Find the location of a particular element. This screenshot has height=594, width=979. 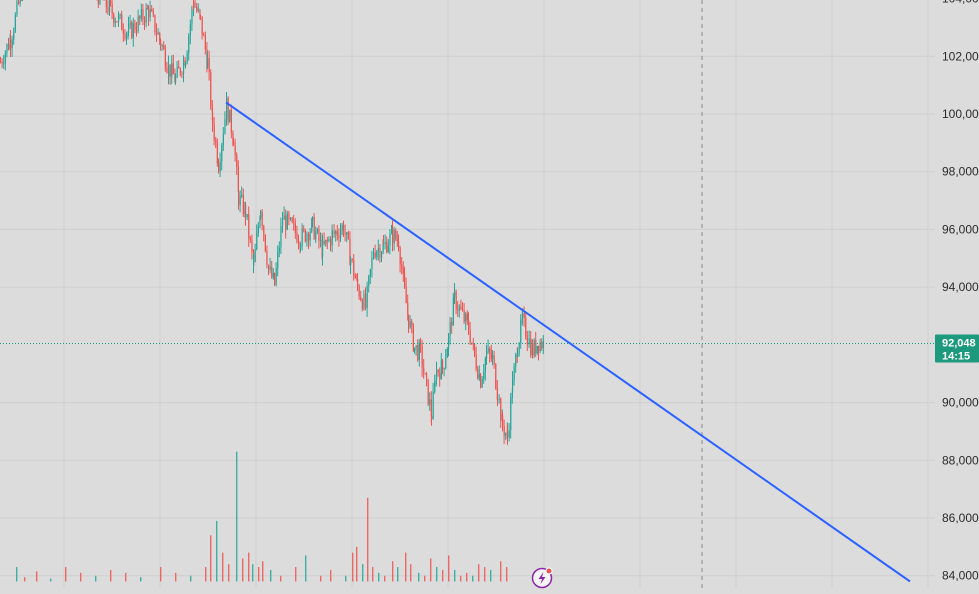

current-price-label: 92,048 is located at coordinates (959, 343).